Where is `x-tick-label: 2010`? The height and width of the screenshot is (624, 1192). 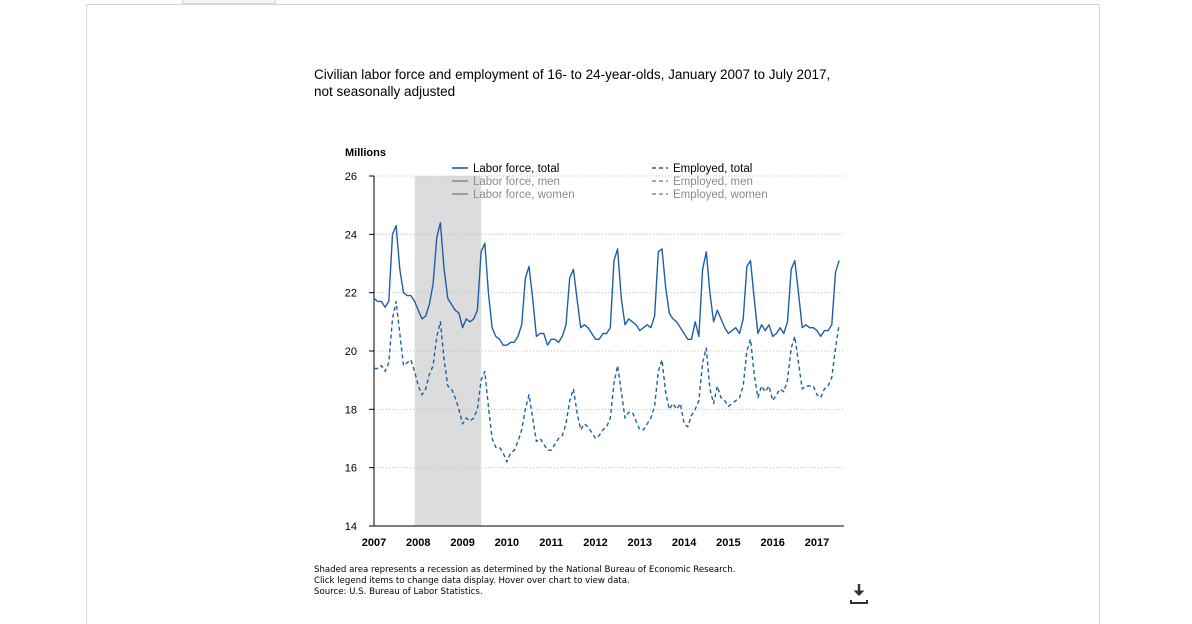 x-tick-label: 2010 is located at coordinates (507, 543).